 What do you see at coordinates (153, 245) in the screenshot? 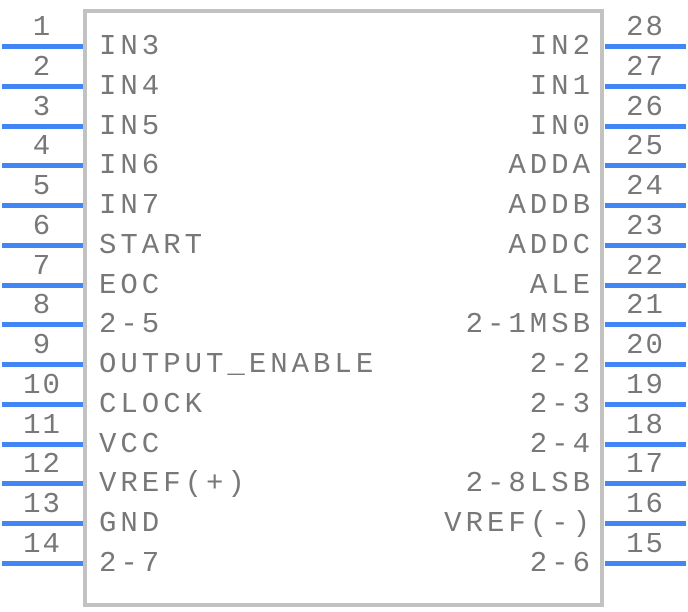
I see `pin-label: START` at bounding box center [153, 245].